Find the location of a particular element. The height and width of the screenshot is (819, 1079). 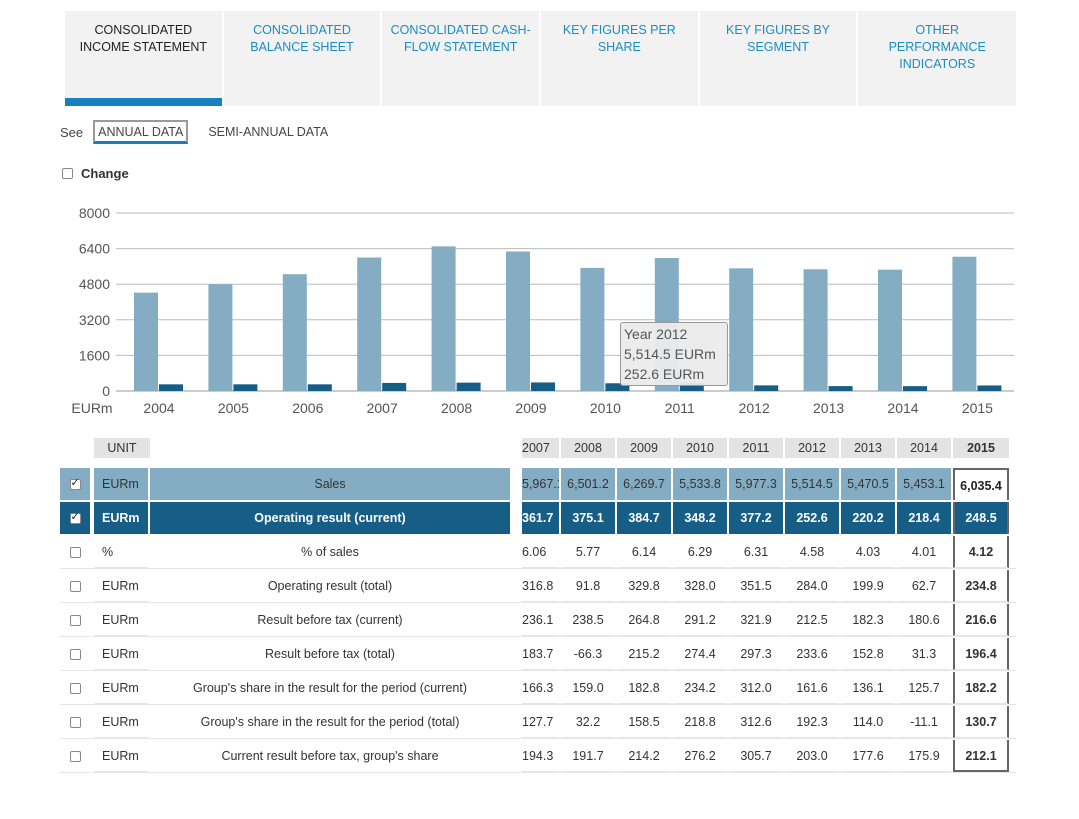

year-header-2012: 2012 is located at coordinates (812, 448).